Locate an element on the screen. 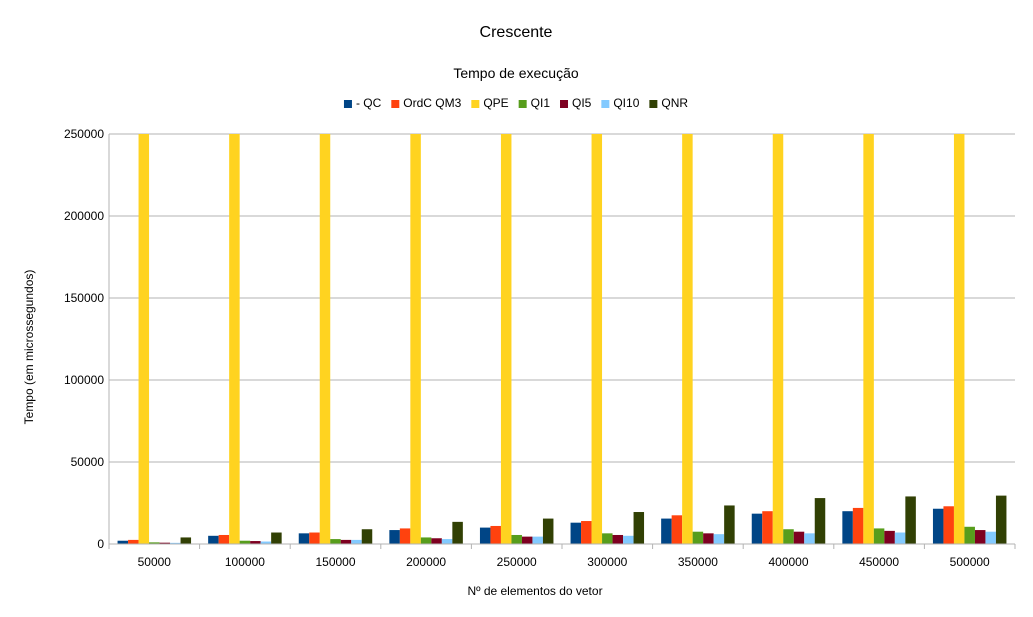 The image size is (1033, 617). x-tick-label: 150000 is located at coordinates (335, 562).